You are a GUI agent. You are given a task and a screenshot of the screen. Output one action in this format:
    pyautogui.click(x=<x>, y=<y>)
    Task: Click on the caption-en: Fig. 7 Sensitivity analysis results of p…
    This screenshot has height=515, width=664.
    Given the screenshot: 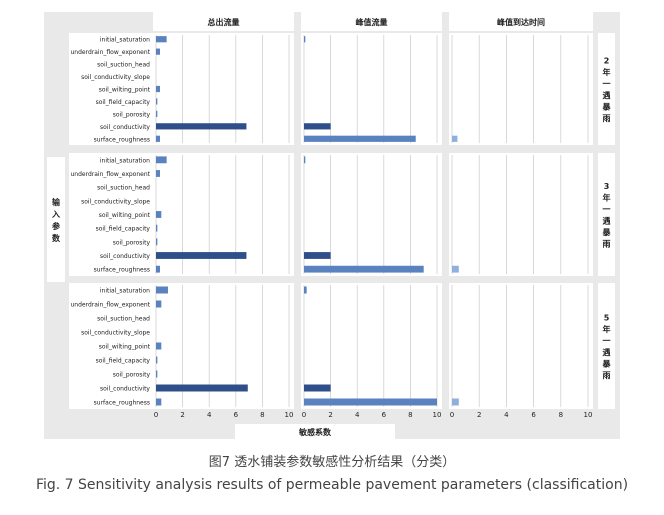 What is the action you would take?
    pyautogui.click(x=332, y=485)
    